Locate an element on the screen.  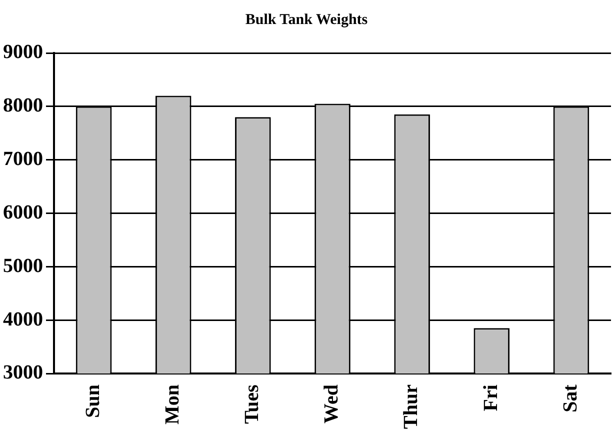
y-tick-label: 5000 is located at coordinates (23, 265).